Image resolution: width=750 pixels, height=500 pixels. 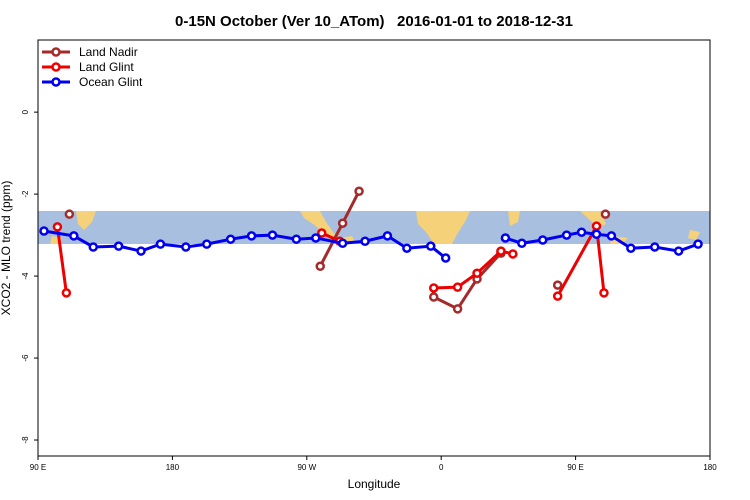 What do you see at coordinates (25, 358) in the screenshot?
I see `y-tick-label: -6` at bounding box center [25, 358].